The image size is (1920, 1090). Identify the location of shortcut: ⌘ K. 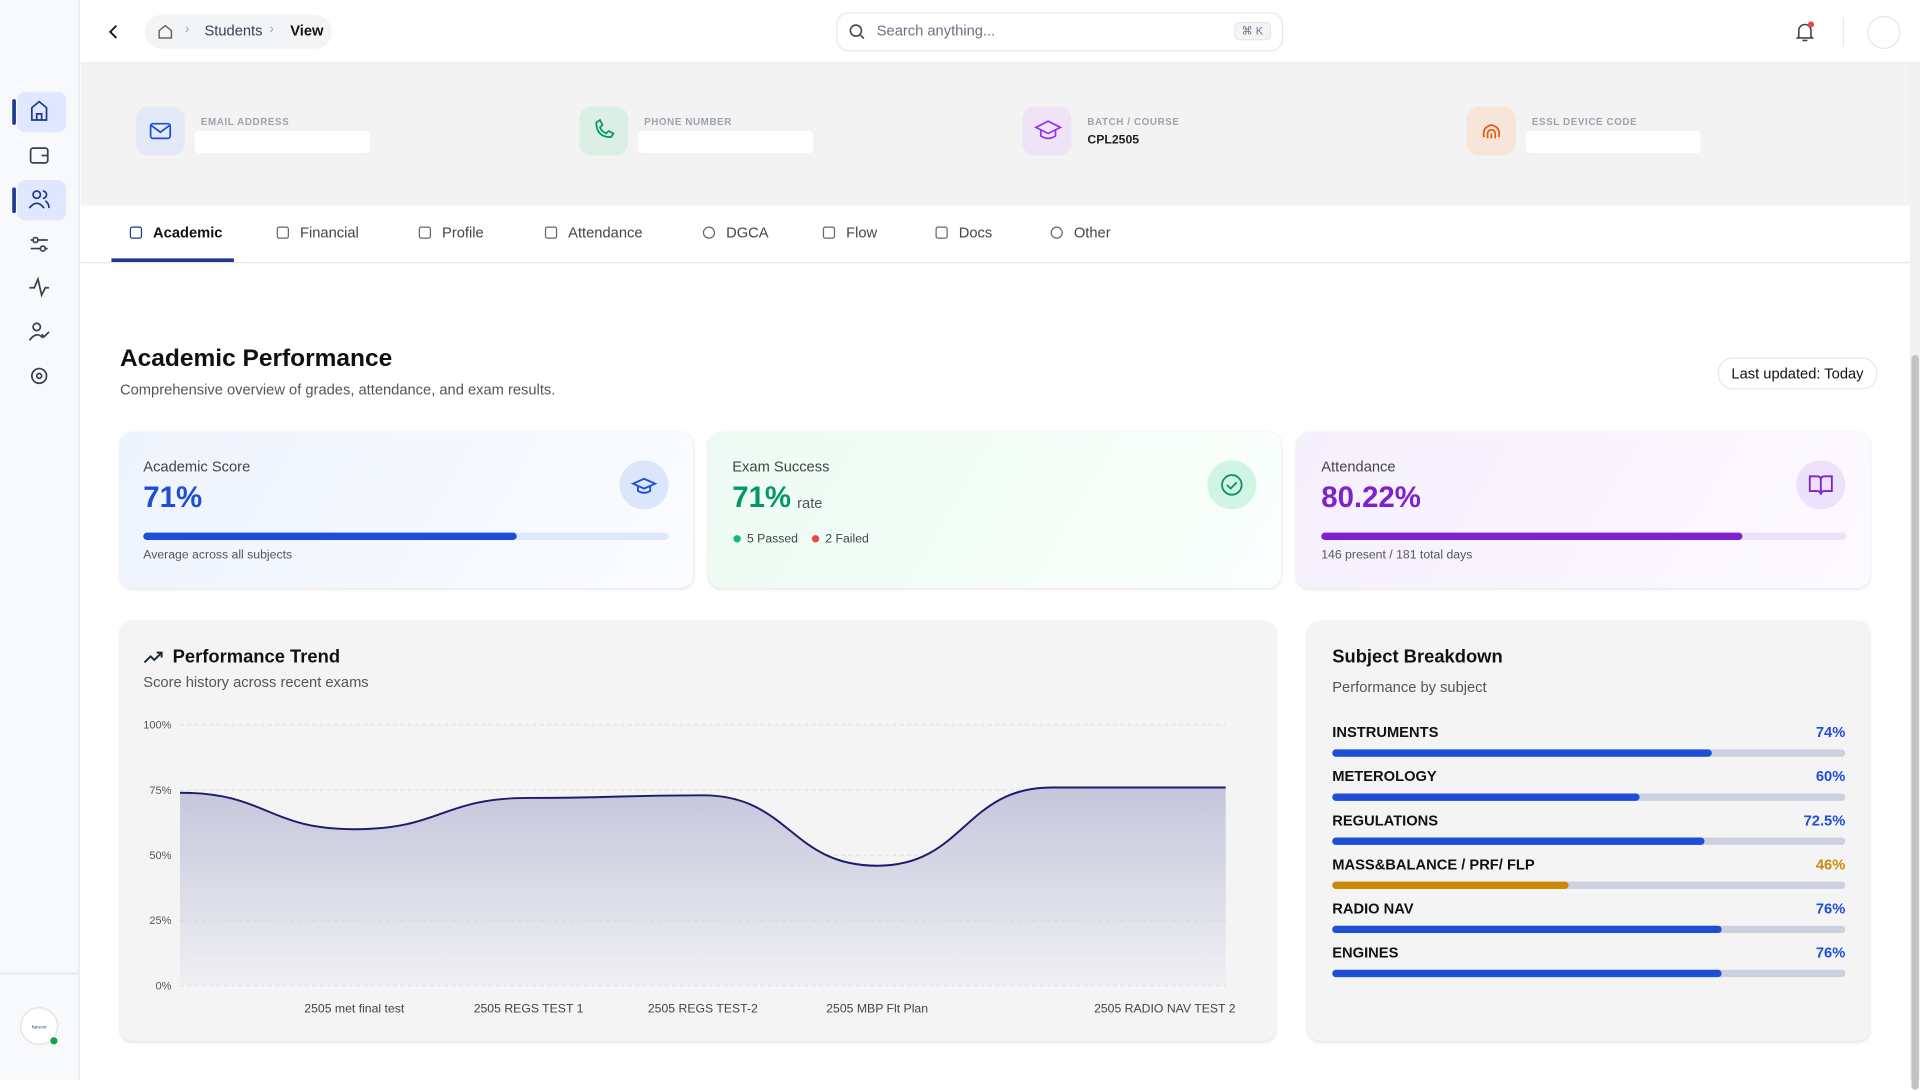
(1252, 31).